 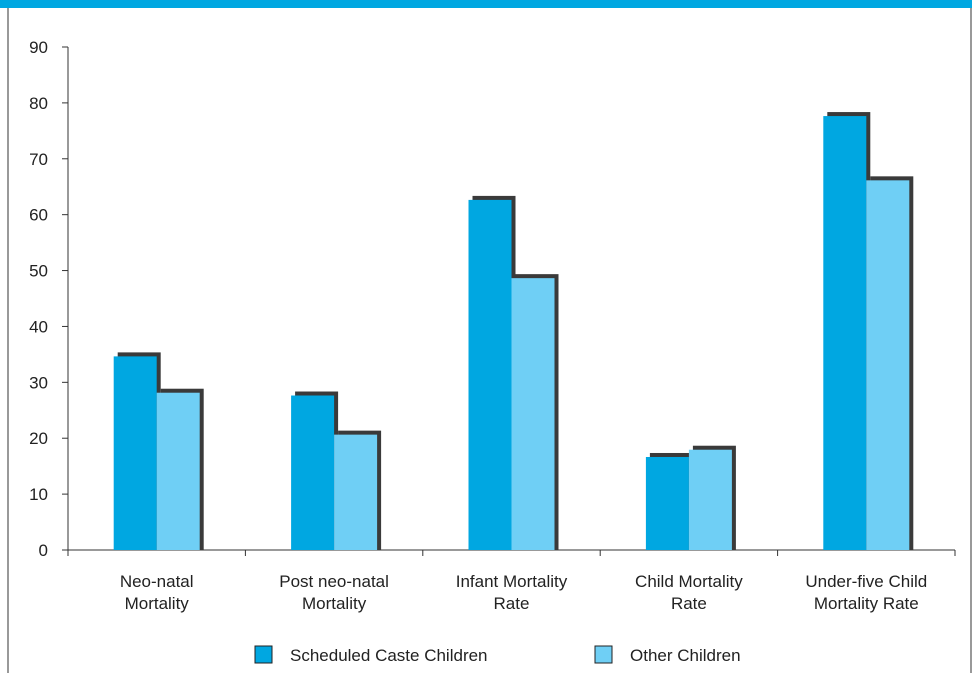 What do you see at coordinates (685, 655) in the screenshot?
I see `legend-label: Other Children` at bounding box center [685, 655].